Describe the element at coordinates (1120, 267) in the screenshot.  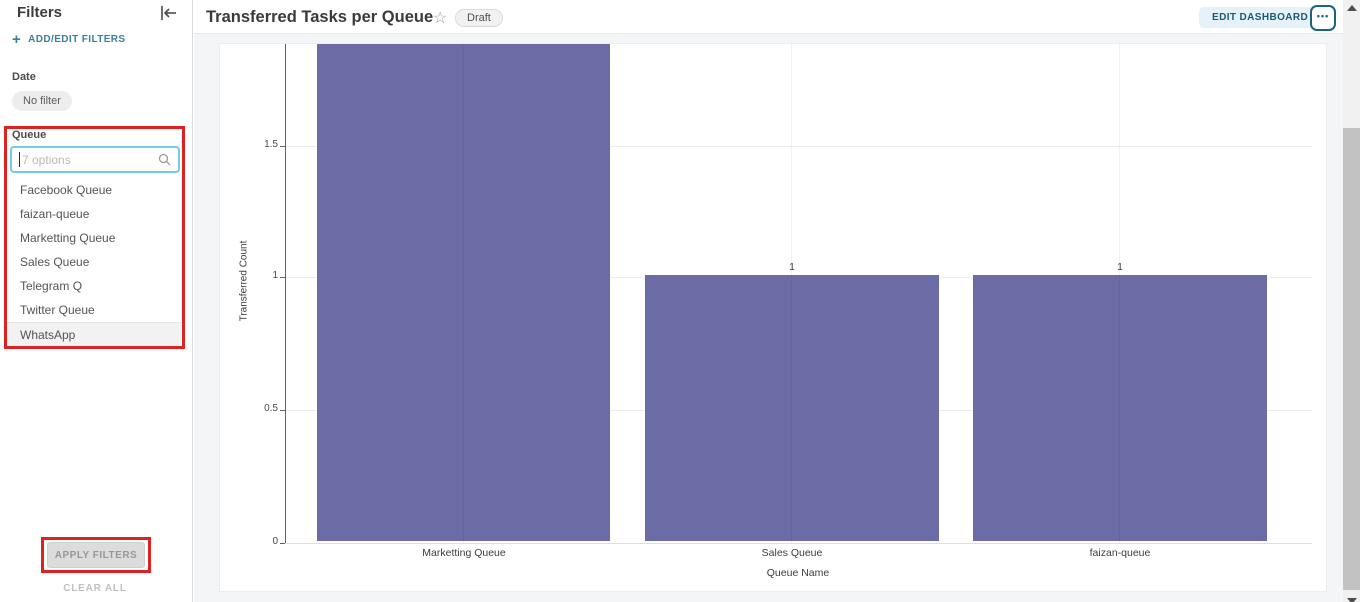
I see `value-label-faizan-queue: 1` at that location.